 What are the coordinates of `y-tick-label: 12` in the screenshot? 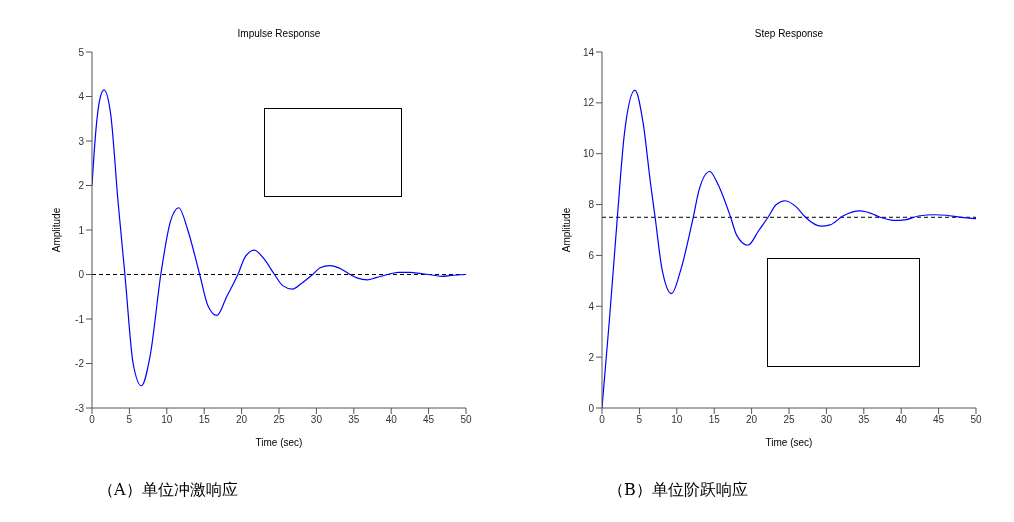 It's located at (588, 103).